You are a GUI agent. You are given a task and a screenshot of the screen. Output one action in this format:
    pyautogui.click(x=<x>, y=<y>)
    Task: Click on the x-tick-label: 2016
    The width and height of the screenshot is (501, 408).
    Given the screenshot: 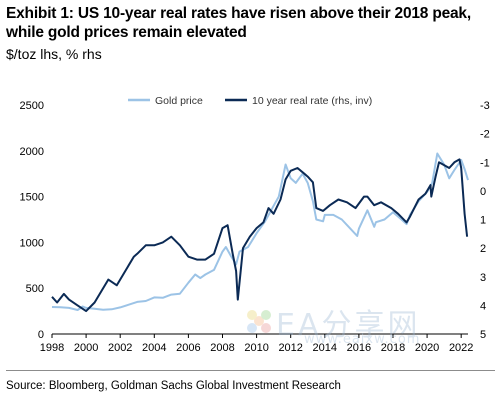 What is the action you would take?
    pyautogui.click(x=359, y=348)
    